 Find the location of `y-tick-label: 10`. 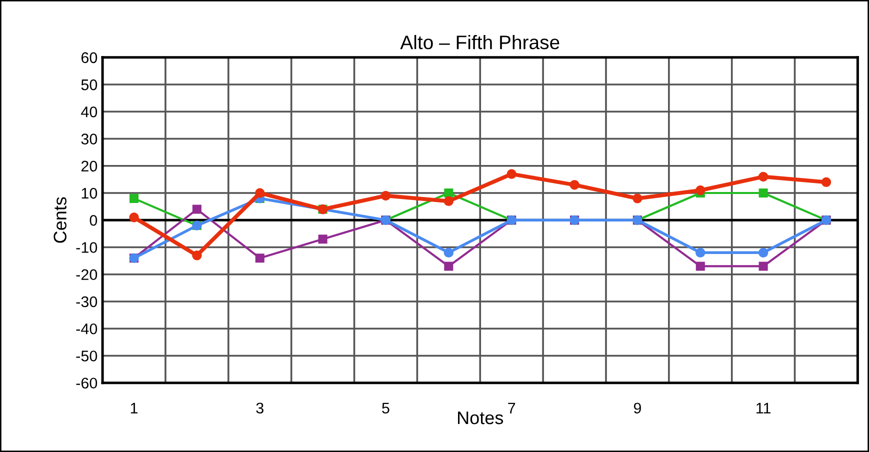

y-tick-label: 10 is located at coordinates (90, 193).